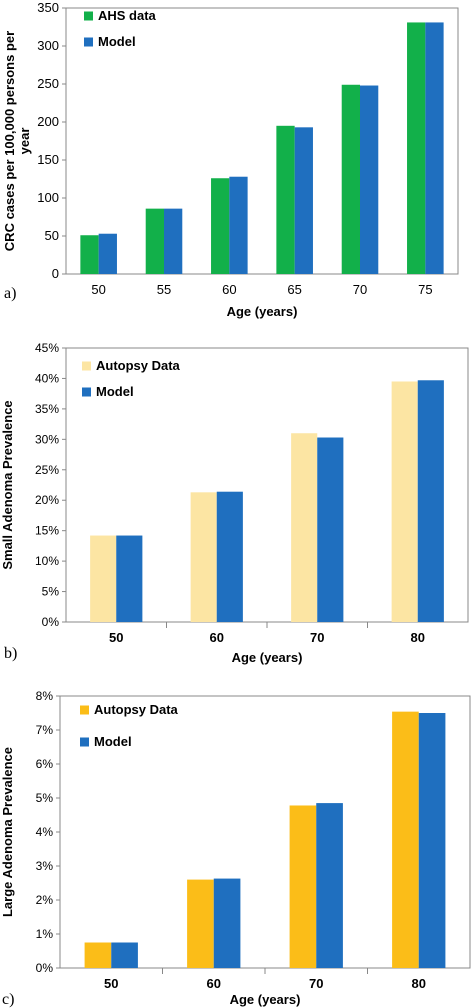 The width and height of the screenshot is (474, 1008). What do you see at coordinates (10, 653) in the screenshot?
I see `panel-label: b)` at bounding box center [10, 653].